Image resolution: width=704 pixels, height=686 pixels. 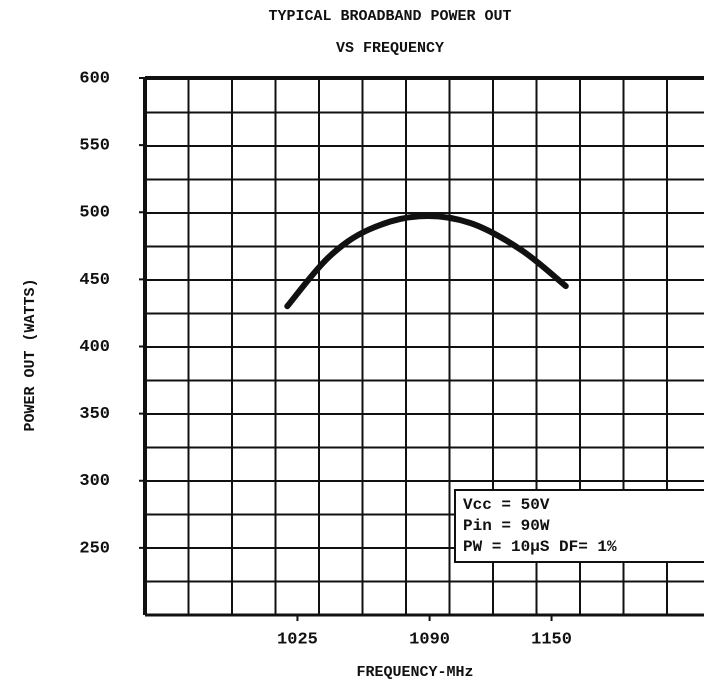 What do you see at coordinates (414, 672) in the screenshot?
I see `x-axis-label: FREQUENCY-MHz` at bounding box center [414, 672].